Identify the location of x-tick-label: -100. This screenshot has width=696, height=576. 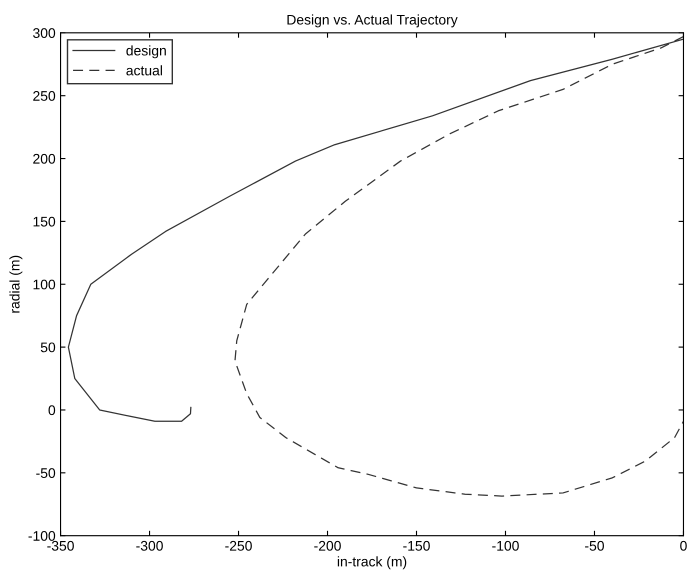
(505, 545).